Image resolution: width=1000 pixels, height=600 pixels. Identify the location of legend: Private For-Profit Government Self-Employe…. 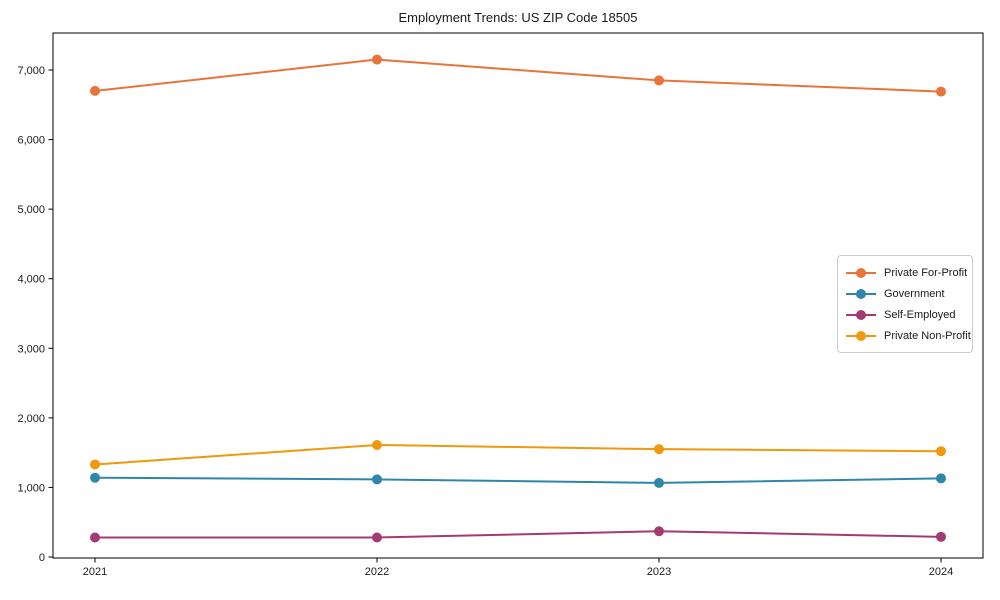
(905, 304).